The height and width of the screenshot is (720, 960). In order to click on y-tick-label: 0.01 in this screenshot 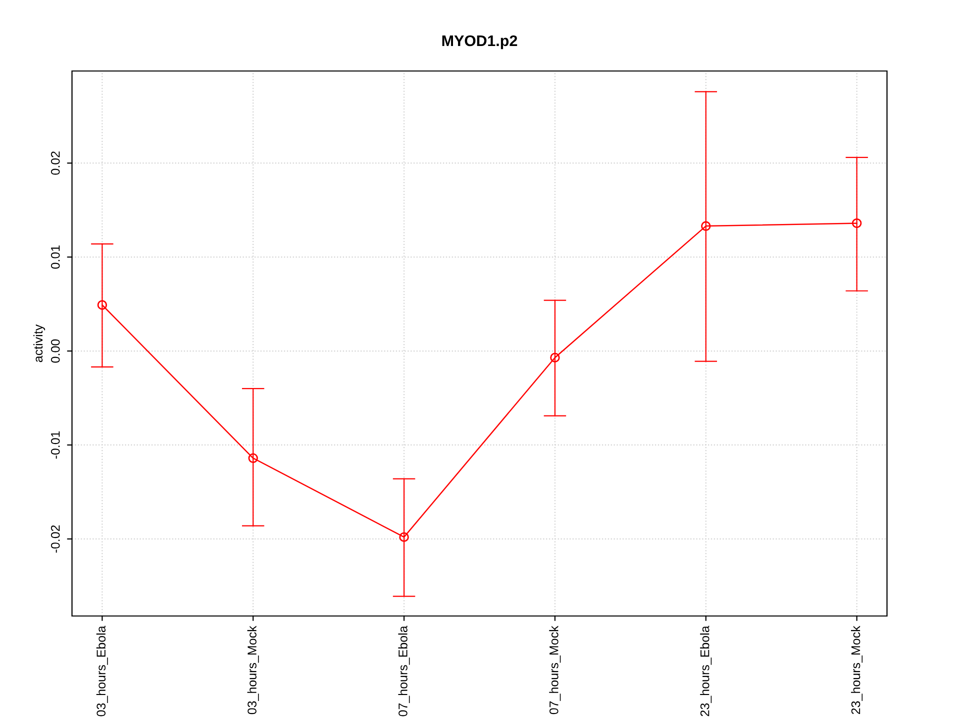, I will do `click(55, 257)`.